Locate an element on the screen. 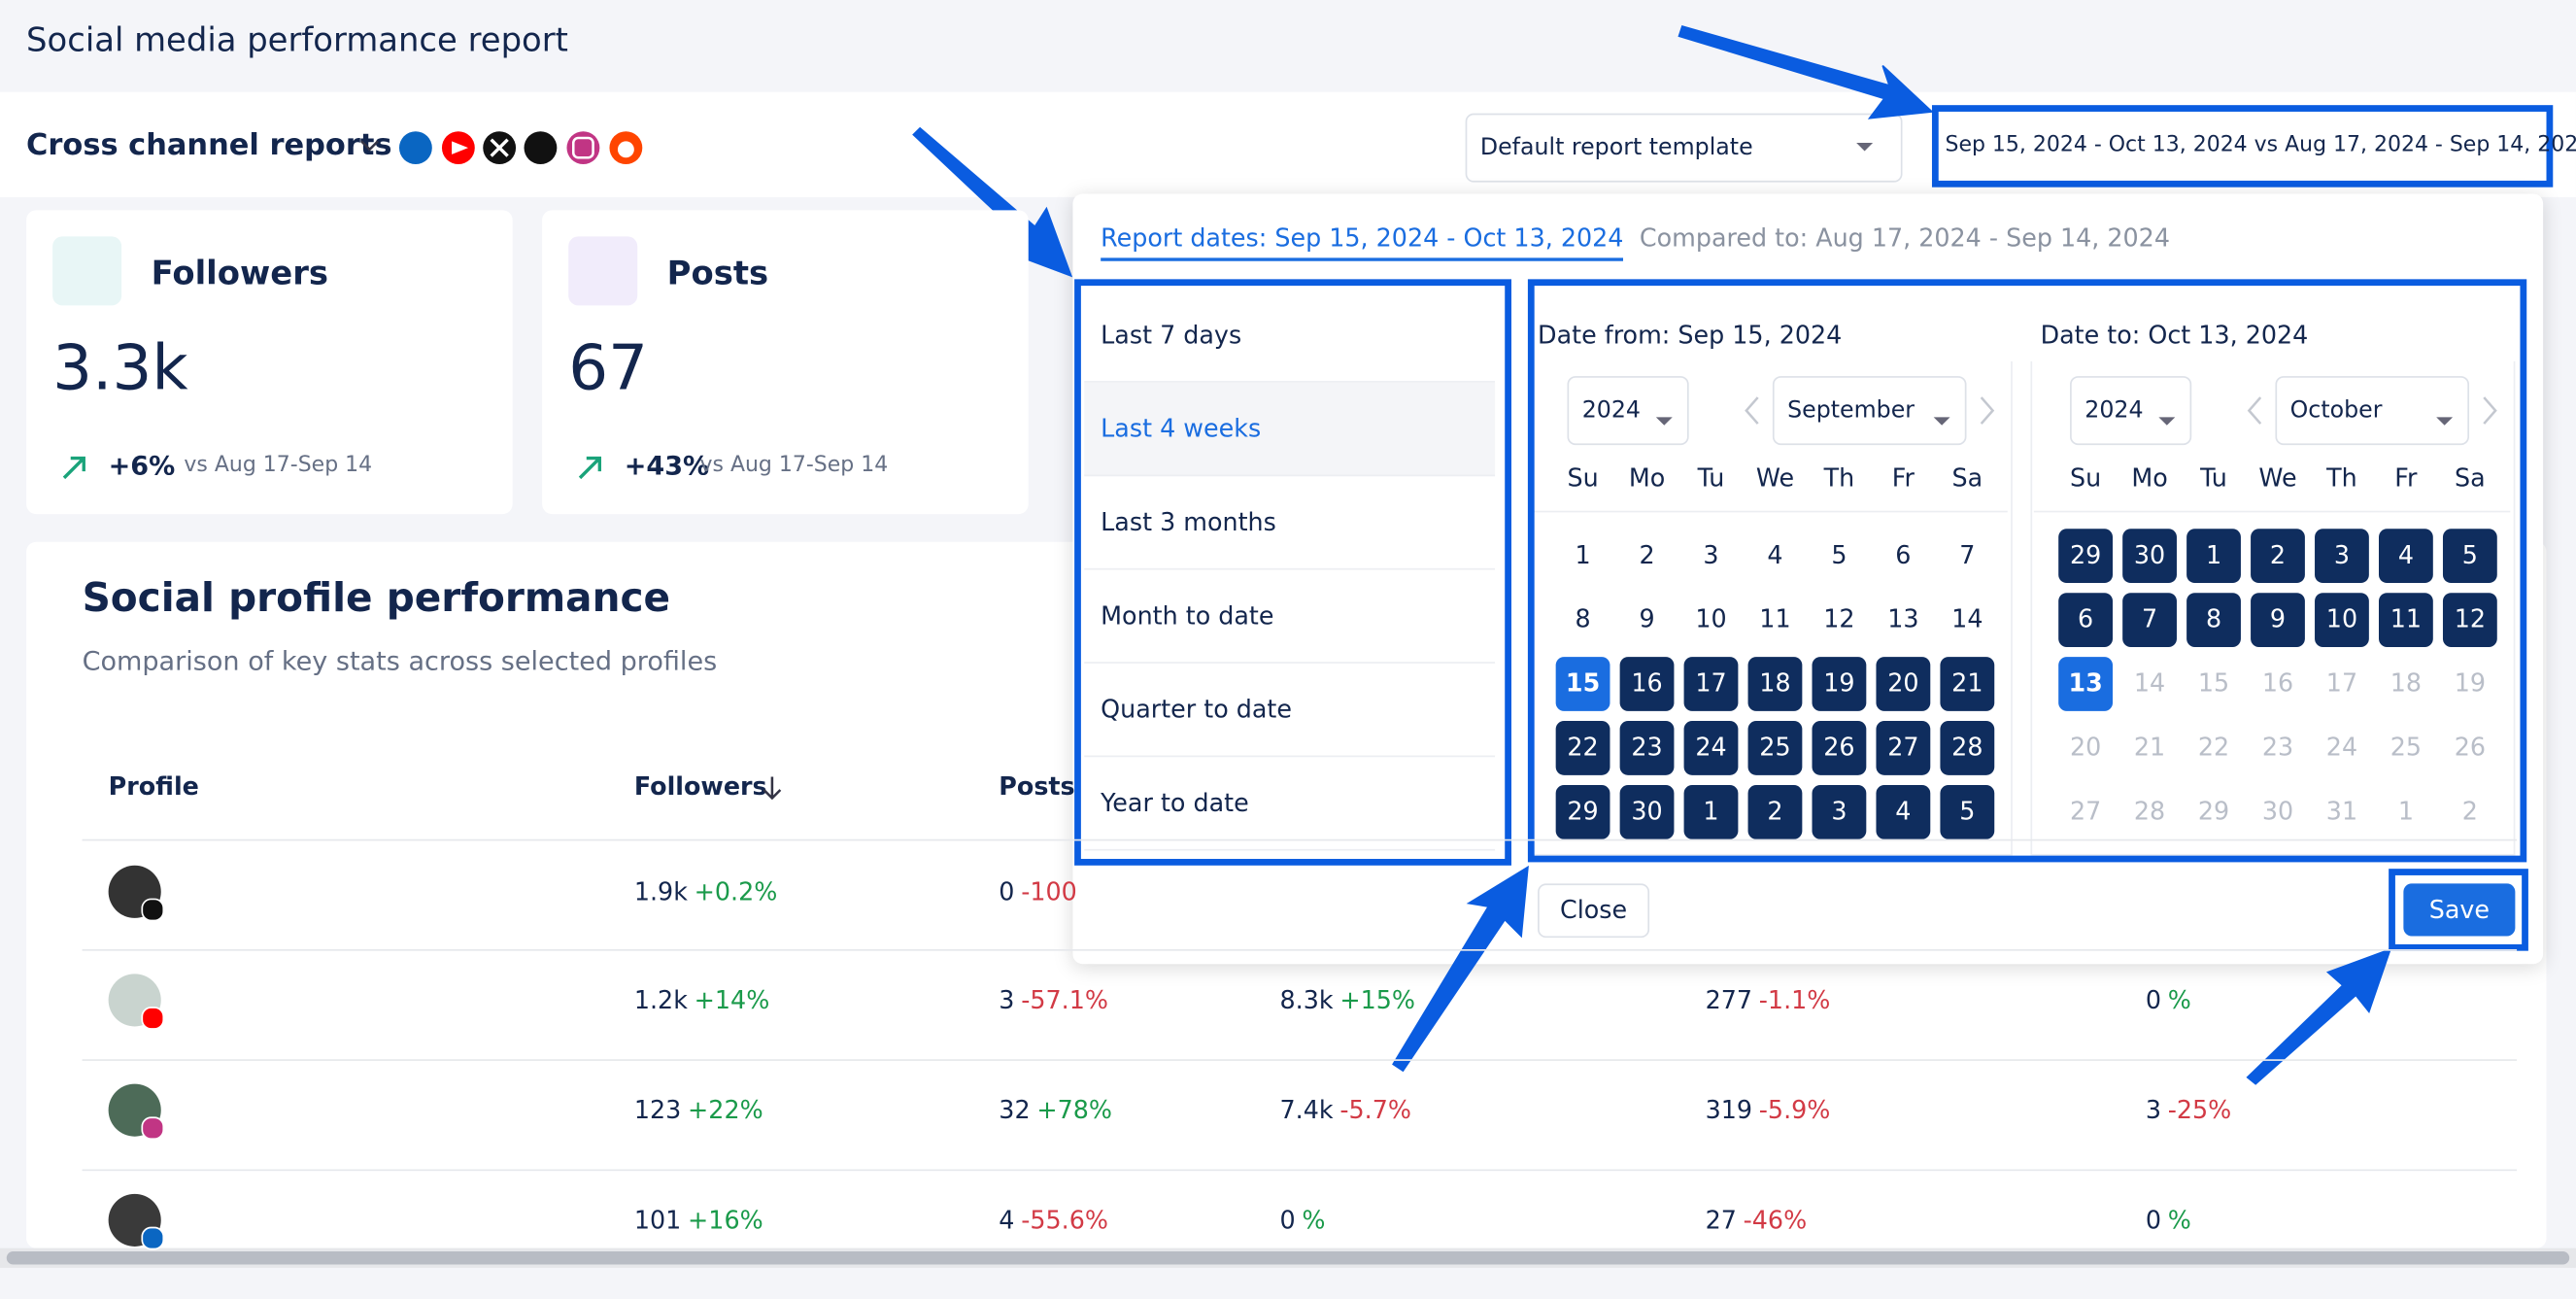 This screenshot has height=1299, width=2576. template-dropdown: Default report template is located at coordinates (1684, 148).